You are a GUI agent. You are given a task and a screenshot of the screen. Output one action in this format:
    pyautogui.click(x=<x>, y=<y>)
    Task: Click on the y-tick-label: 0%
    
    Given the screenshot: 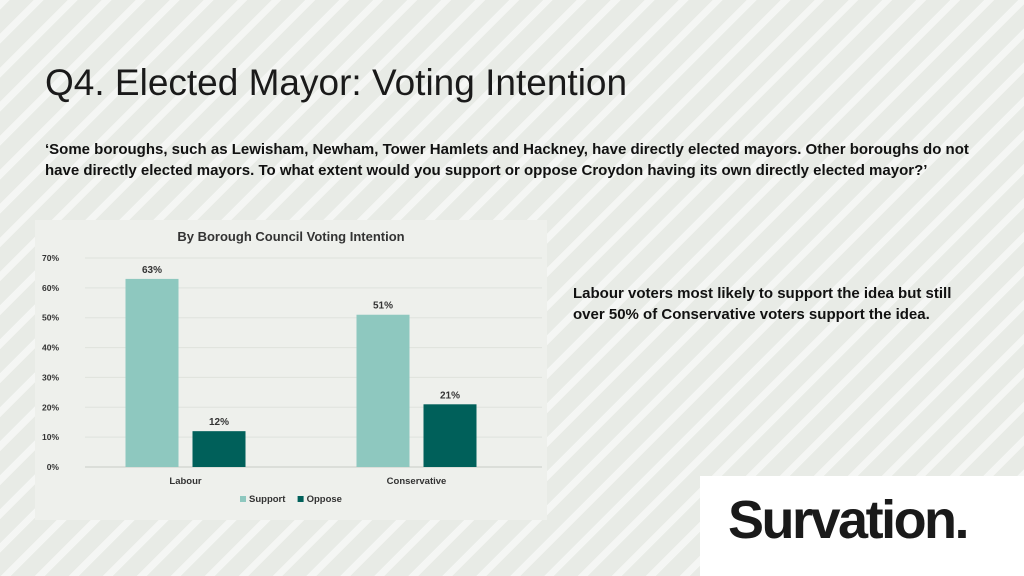 What is the action you would take?
    pyautogui.click(x=53, y=467)
    